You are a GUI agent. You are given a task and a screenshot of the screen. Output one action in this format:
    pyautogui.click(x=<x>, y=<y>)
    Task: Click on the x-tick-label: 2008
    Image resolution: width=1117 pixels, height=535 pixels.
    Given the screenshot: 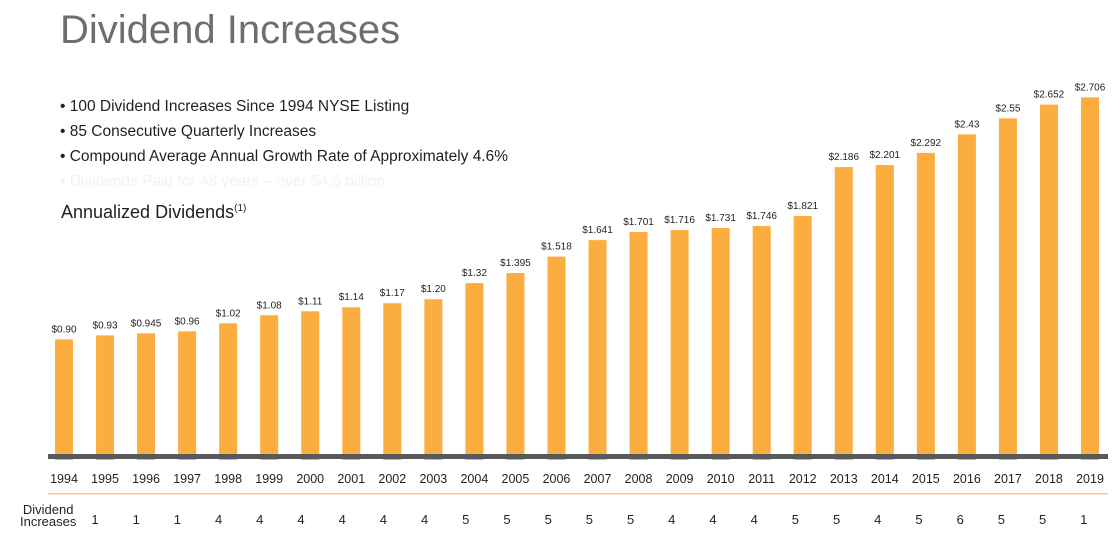 What is the action you would take?
    pyautogui.click(x=639, y=479)
    